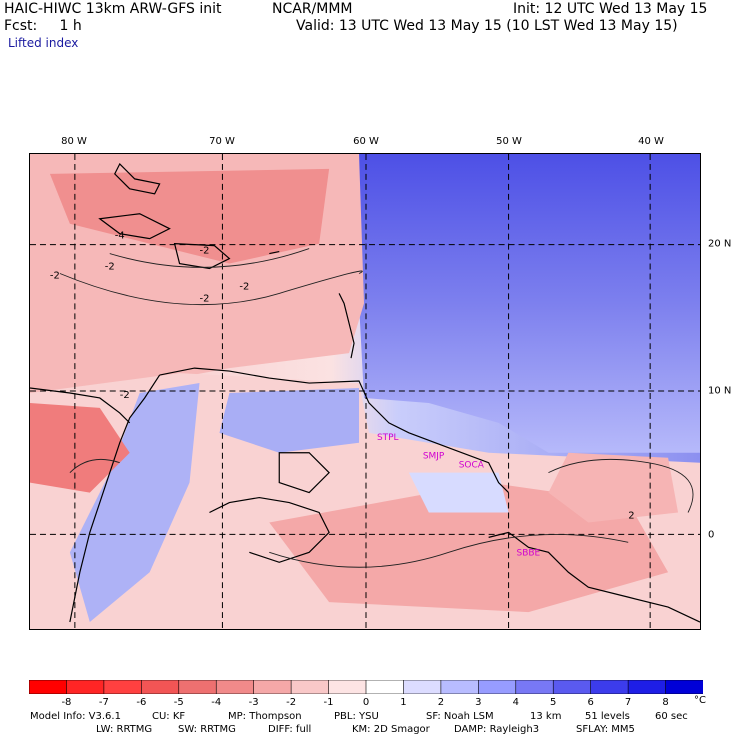 This screenshot has width=740, height=740. I want to click on field-name: Lifted index, so click(43, 43).